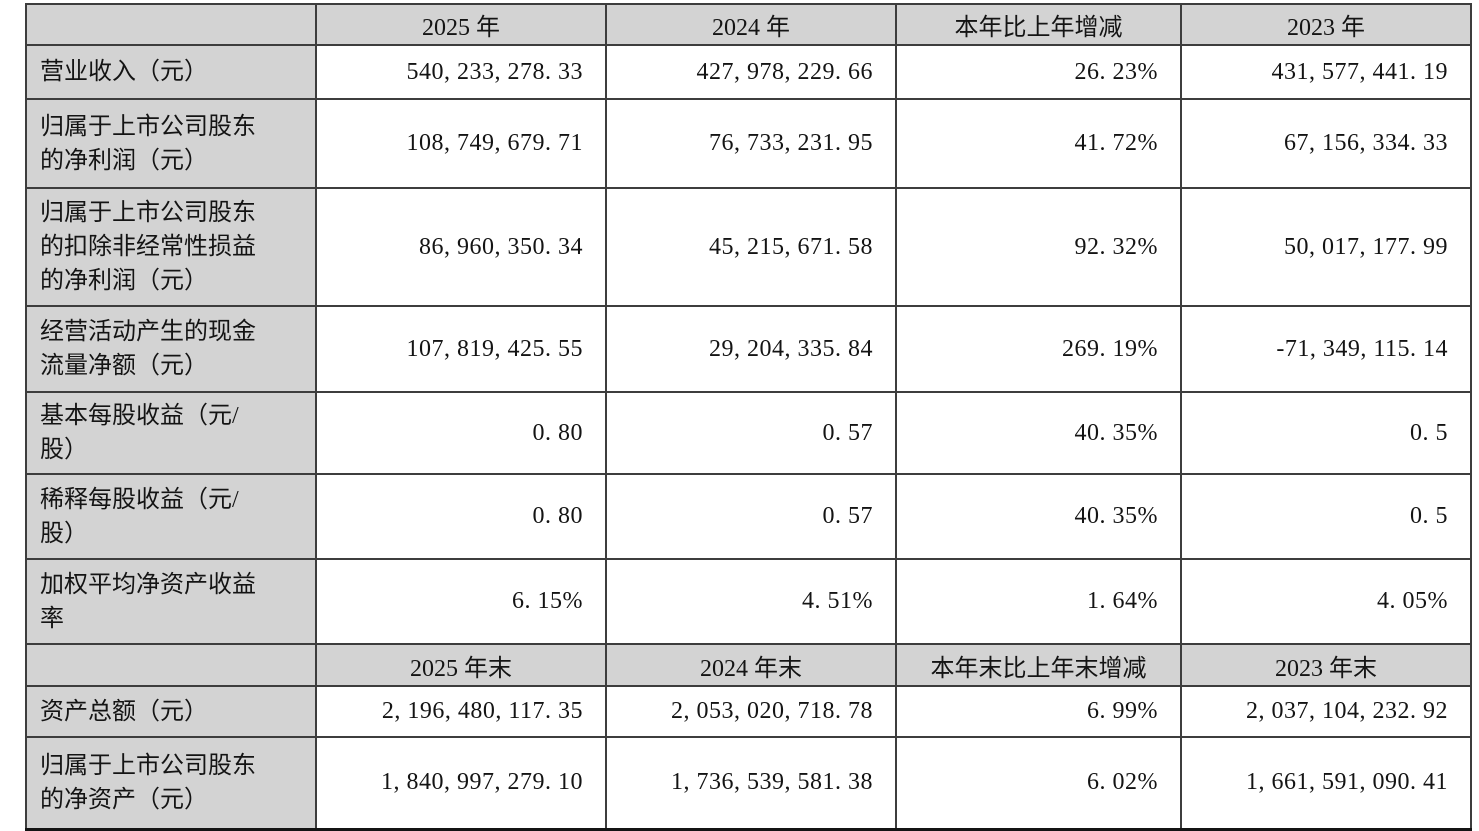 Image resolution: width=1479 pixels, height=831 pixels. Describe the element at coordinates (461, 783) in the screenshot. I see `cell-value: 1, 840, 997, 279. 10` at that location.